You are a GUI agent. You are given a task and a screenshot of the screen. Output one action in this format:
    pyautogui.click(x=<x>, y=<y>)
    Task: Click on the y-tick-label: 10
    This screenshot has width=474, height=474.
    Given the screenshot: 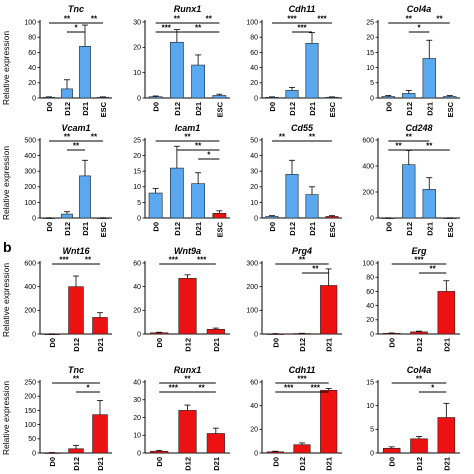 What is the action you would take?
    pyautogui.click(x=254, y=203)
    